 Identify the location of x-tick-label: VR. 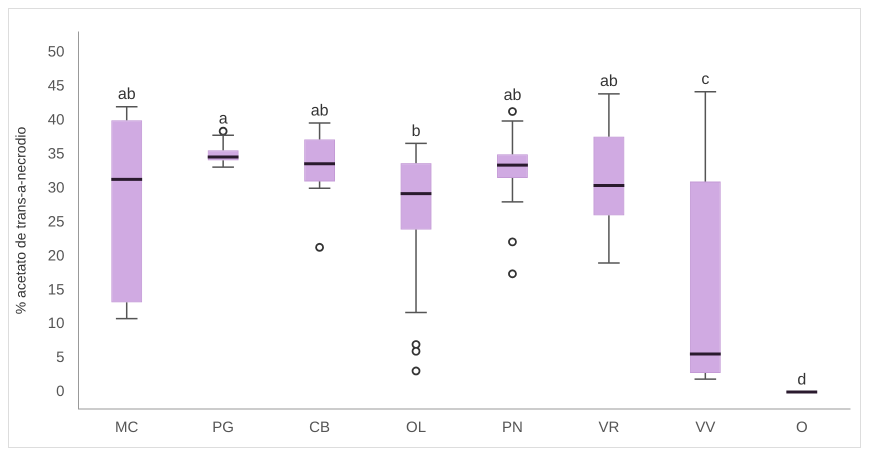
(609, 427).